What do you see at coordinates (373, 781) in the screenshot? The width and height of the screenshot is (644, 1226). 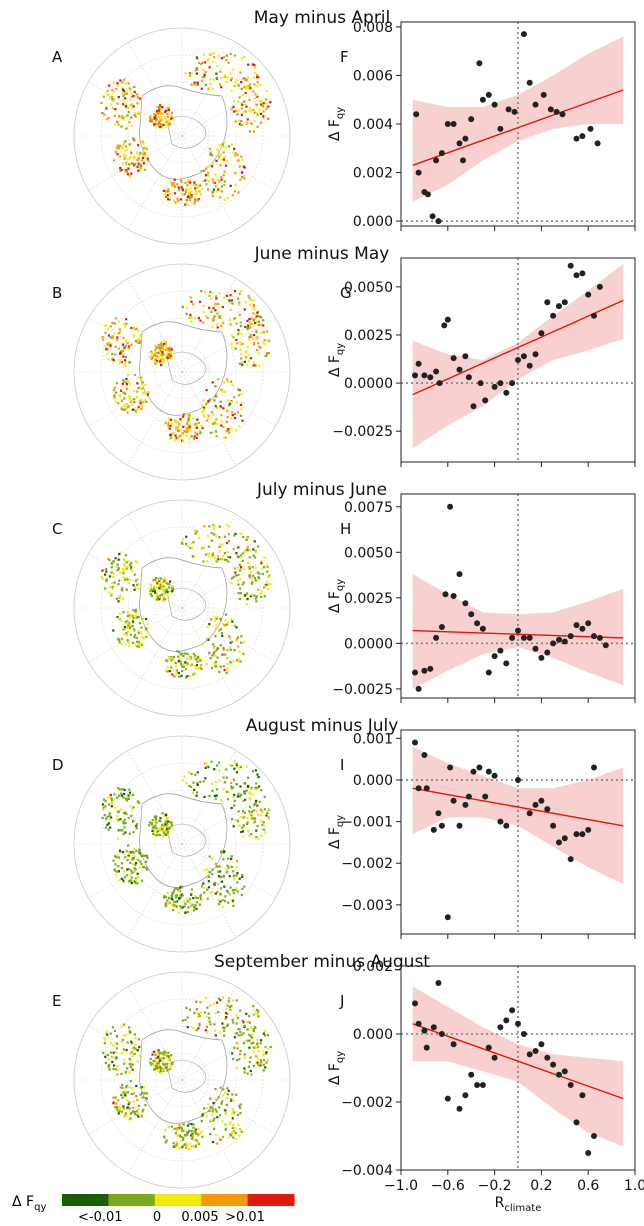 I see `y-tick-label: 0.000` at bounding box center [373, 781].